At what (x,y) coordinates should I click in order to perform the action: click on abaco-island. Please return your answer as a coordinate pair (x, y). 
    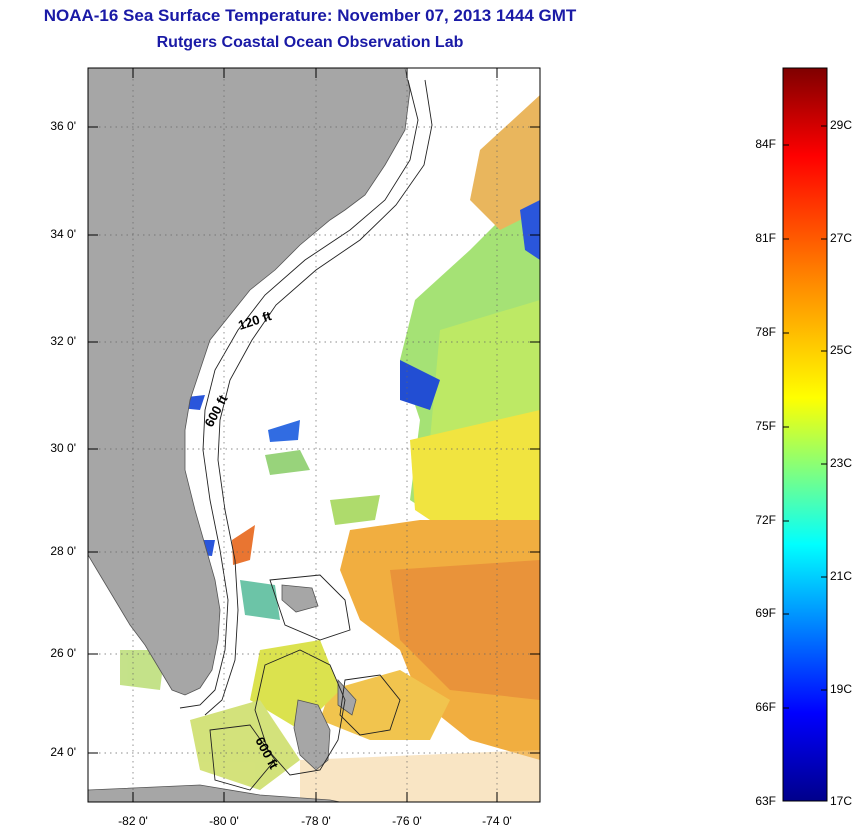
    Looking at the image, I should click on (300, 598).